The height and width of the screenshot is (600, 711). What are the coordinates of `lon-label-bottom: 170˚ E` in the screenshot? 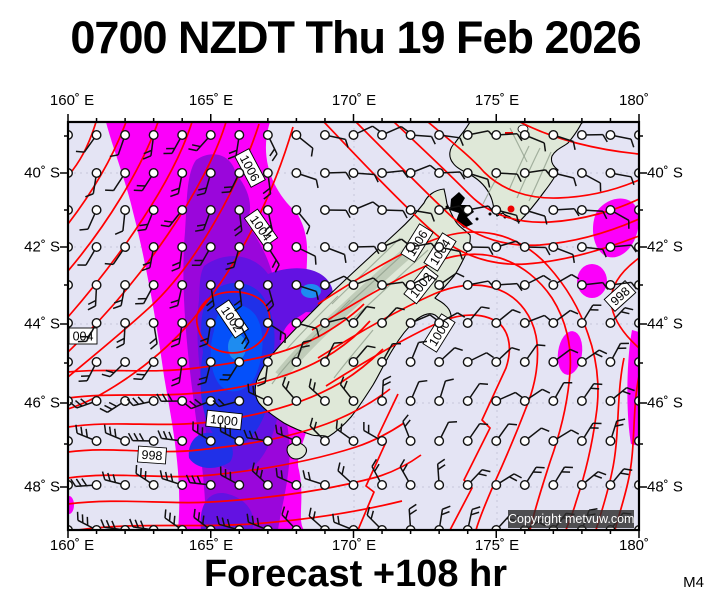 It's located at (354, 545).